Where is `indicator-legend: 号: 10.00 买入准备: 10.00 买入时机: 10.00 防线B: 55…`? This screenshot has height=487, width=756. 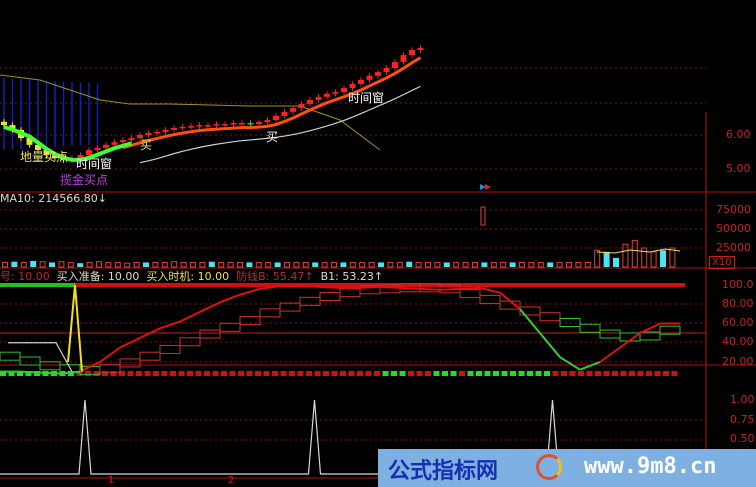 indicator-legend: 号: 10.00 买入准备: 10.00 买入时机: 10.00 防线B: 55… is located at coordinates (191, 276).